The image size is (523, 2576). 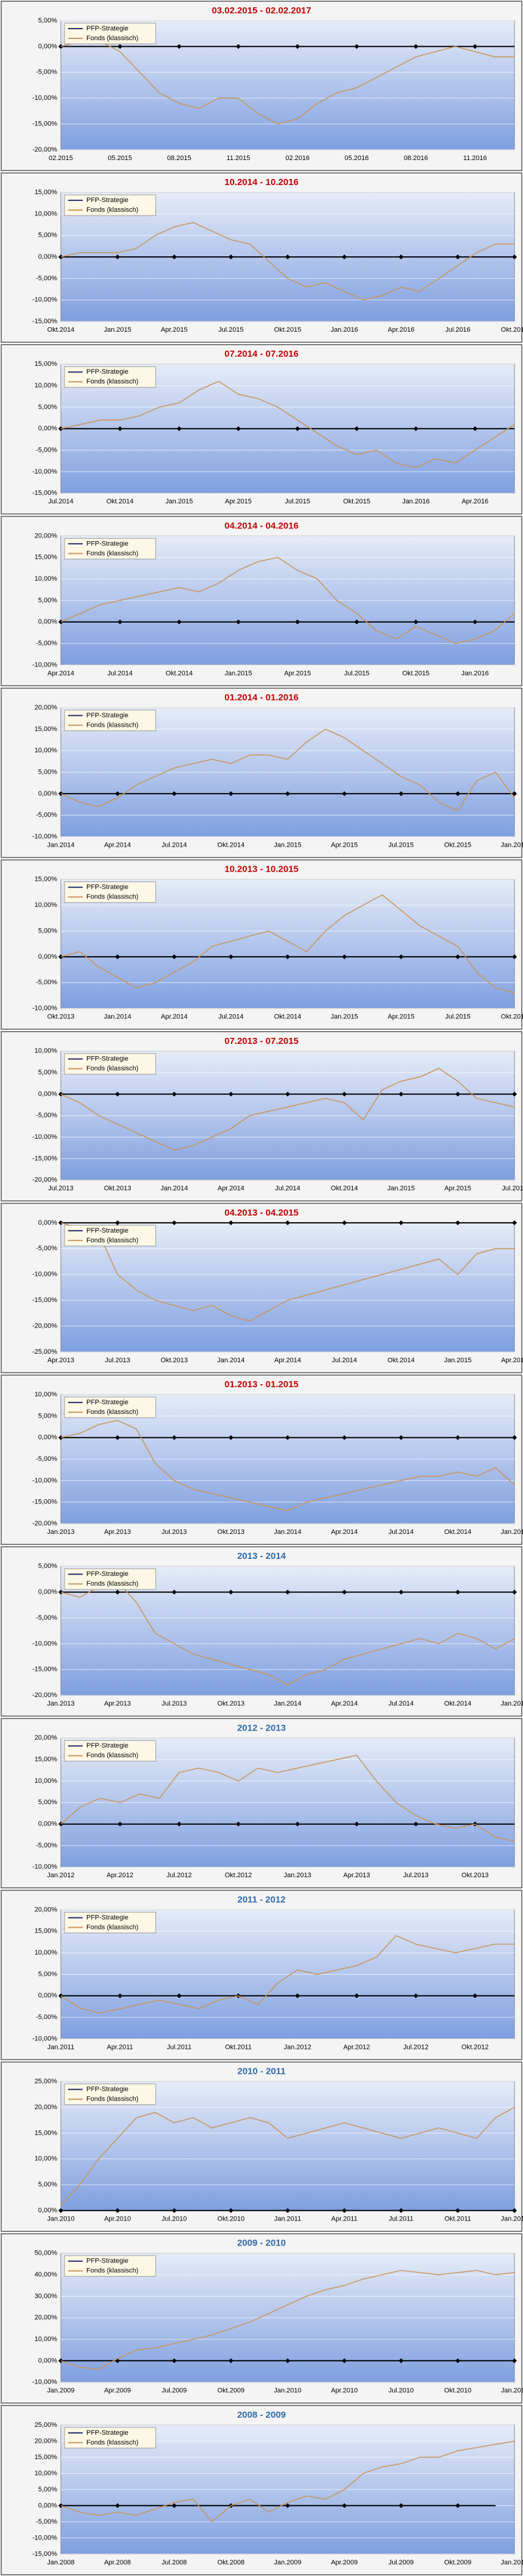 I want to click on x-tick-label: Jul.2011, so click(x=401, y=2219).